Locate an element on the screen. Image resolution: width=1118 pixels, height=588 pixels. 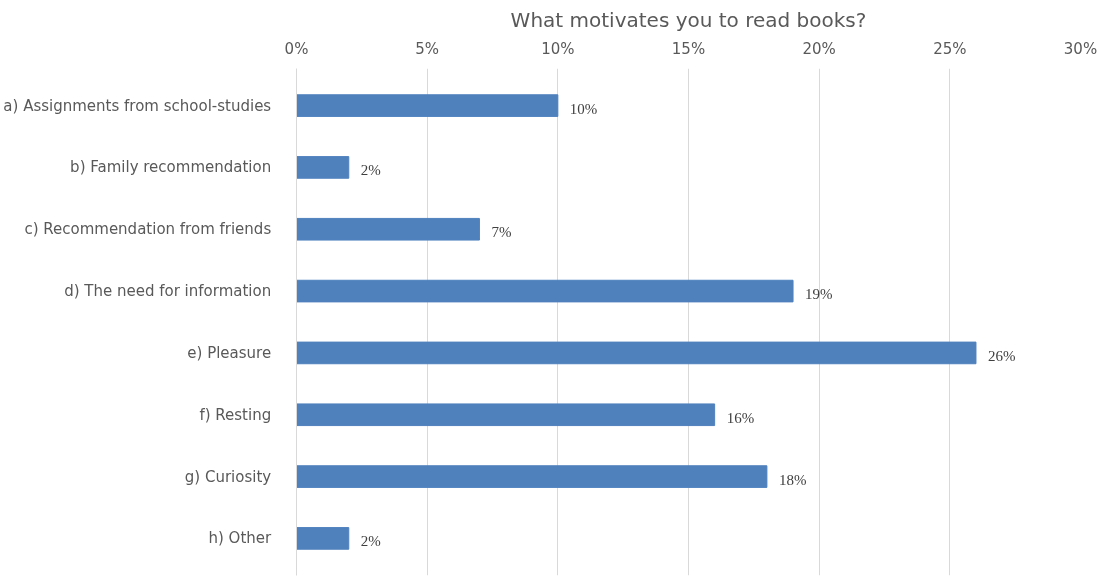
data-label: 26% is located at coordinates (1001, 355).